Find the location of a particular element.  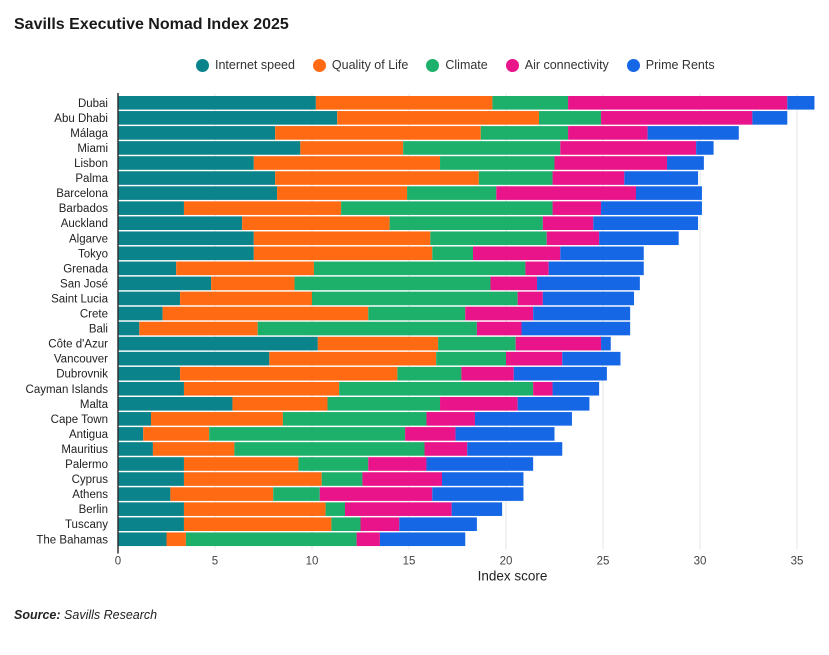

category-label: Athens is located at coordinates (90, 495).